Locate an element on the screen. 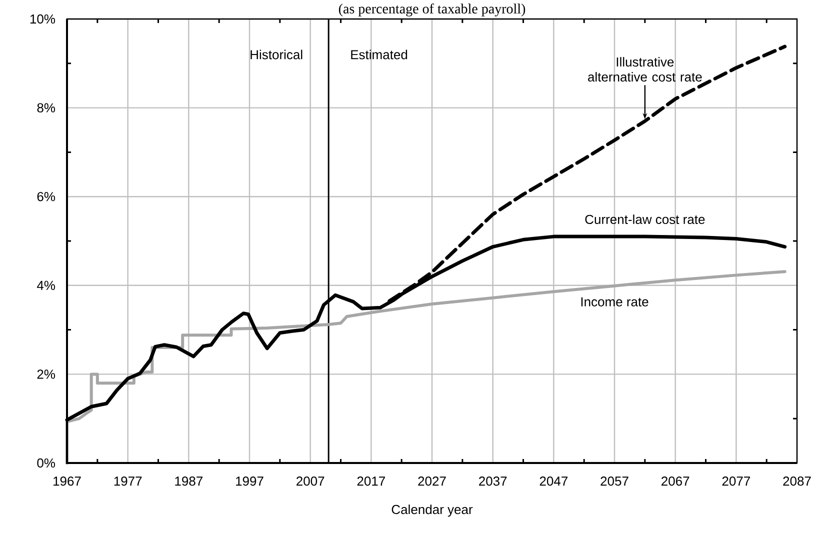 The width and height of the screenshot is (817, 546). y-tick-label: 8% is located at coordinates (46, 107).